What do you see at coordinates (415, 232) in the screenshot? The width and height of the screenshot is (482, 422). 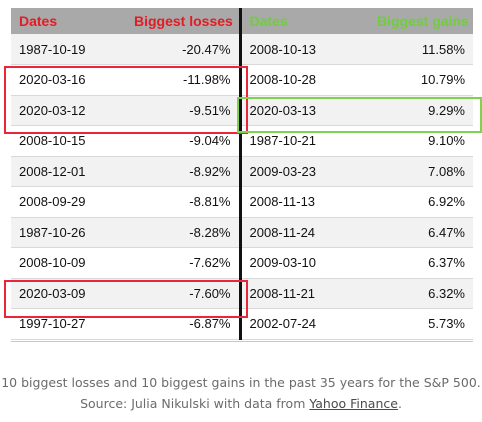 I see `gain-value-cell: 6.47%` at bounding box center [415, 232].